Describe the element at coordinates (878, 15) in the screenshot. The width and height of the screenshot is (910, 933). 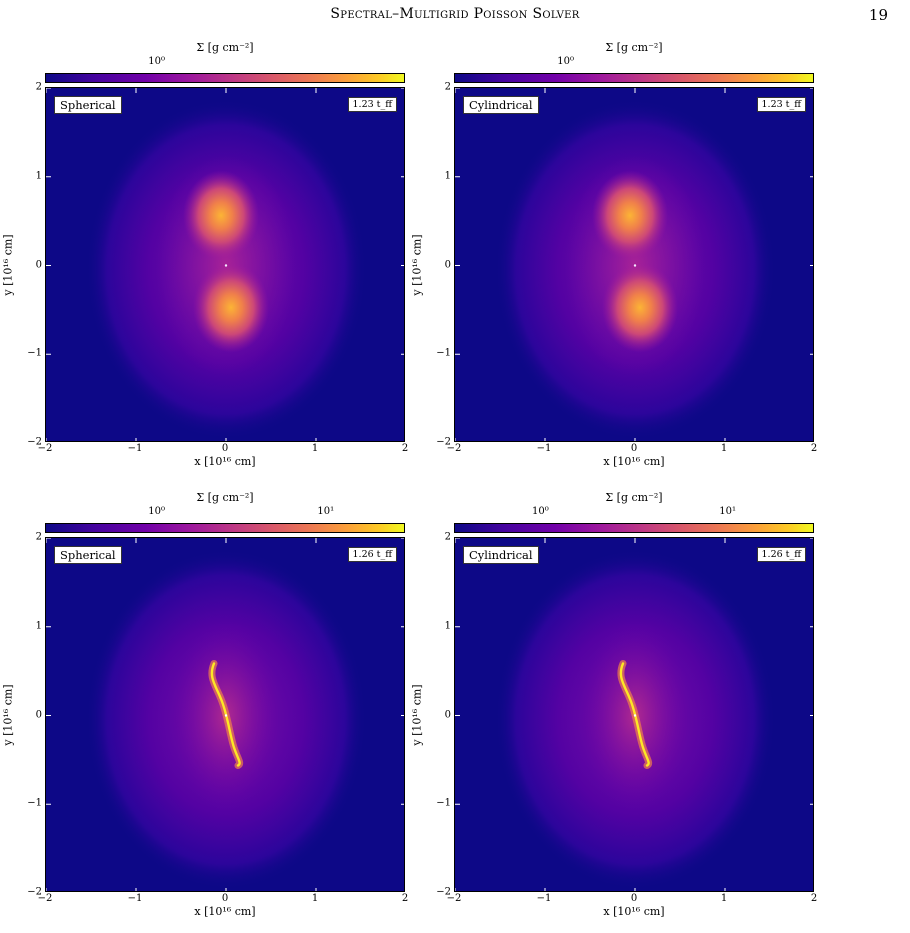
I see `page-number: 19` at that location.